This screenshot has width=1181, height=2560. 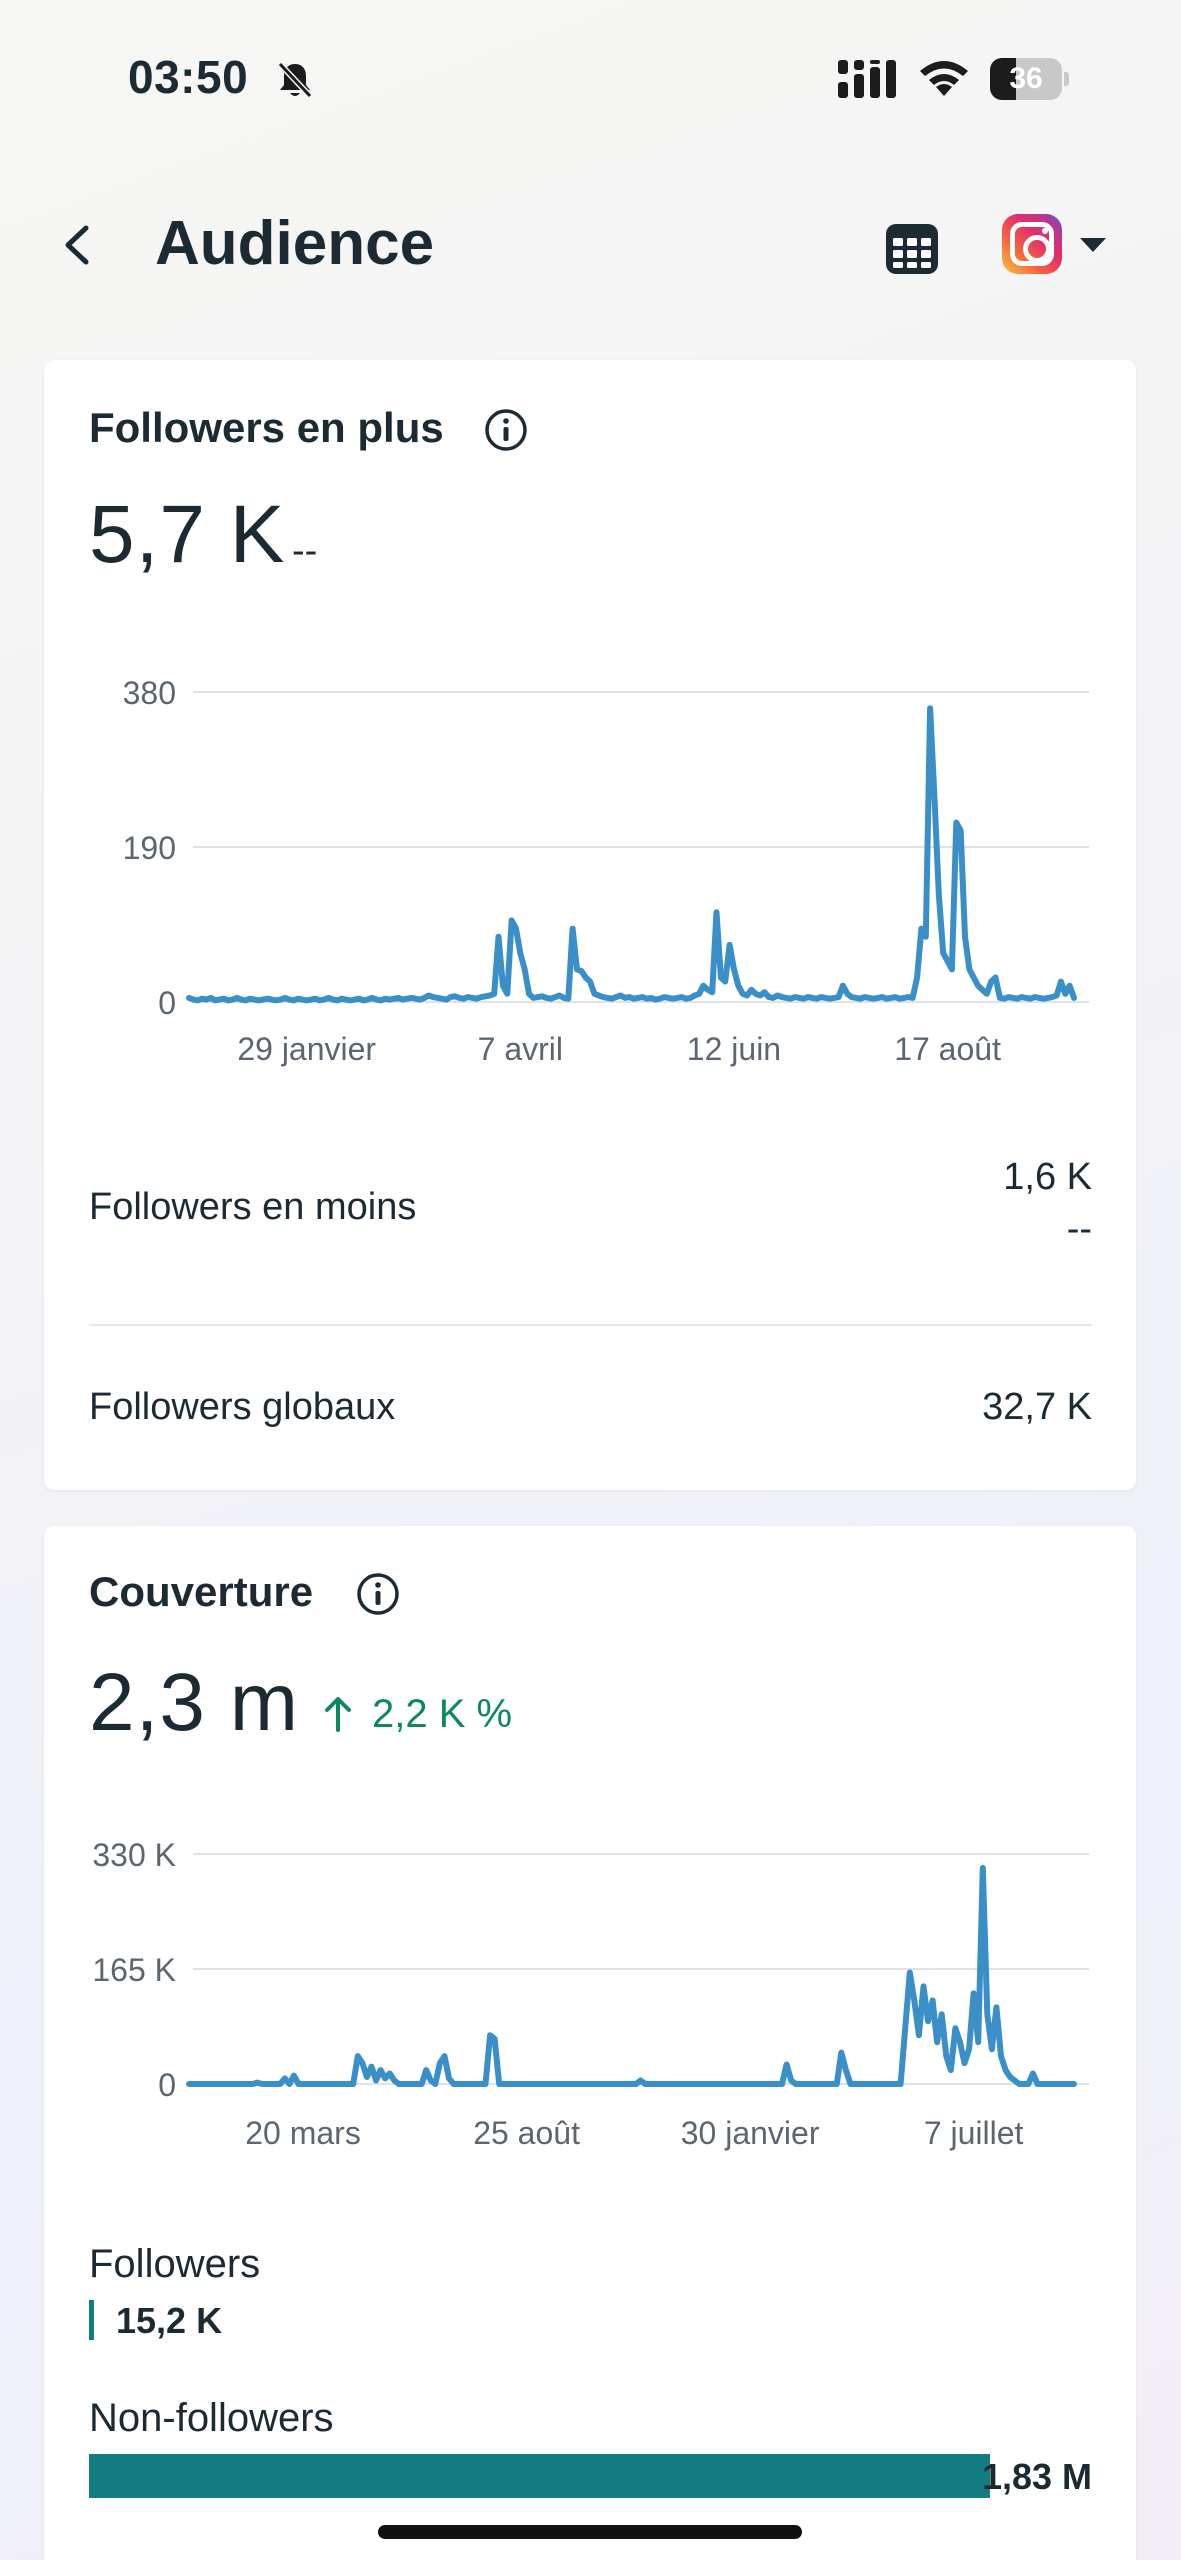 What do you see at coordinates (1026, 78) in the screenshot?
I see `battery-level: 36` at bounding box center [1026, 78].